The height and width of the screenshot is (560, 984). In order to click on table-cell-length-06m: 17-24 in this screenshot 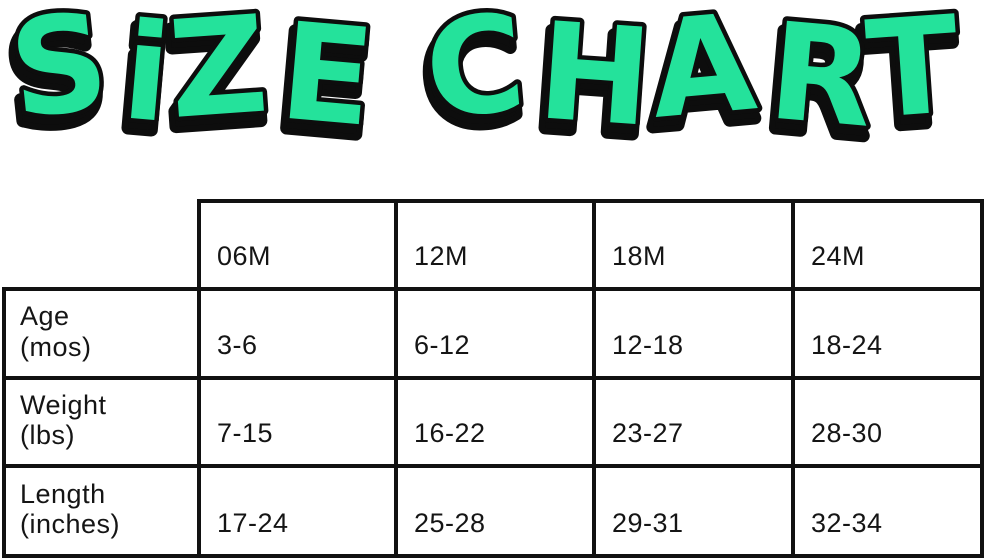, I will do `click(297, 511)`.